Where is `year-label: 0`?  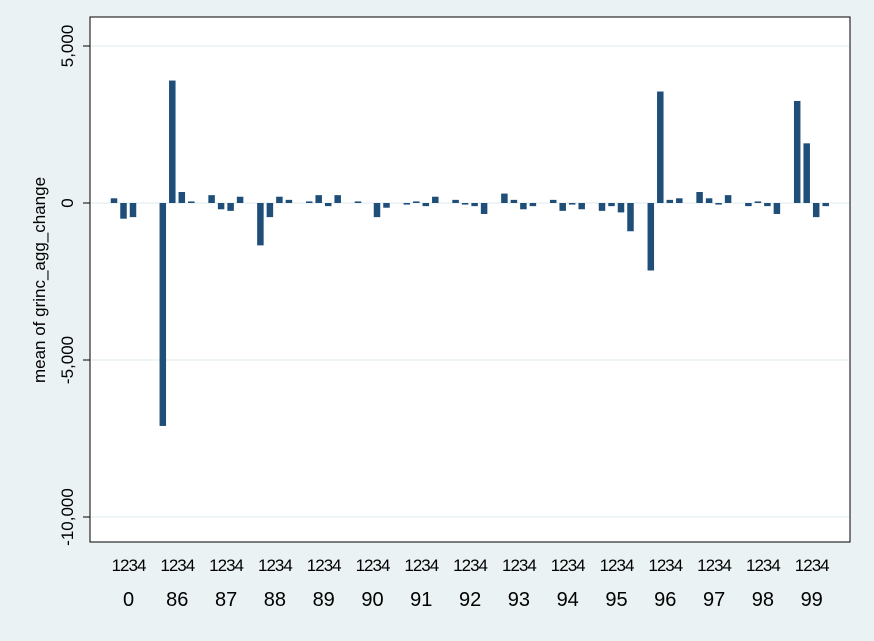 year-label: 0 is located at coordinates (128, 600).